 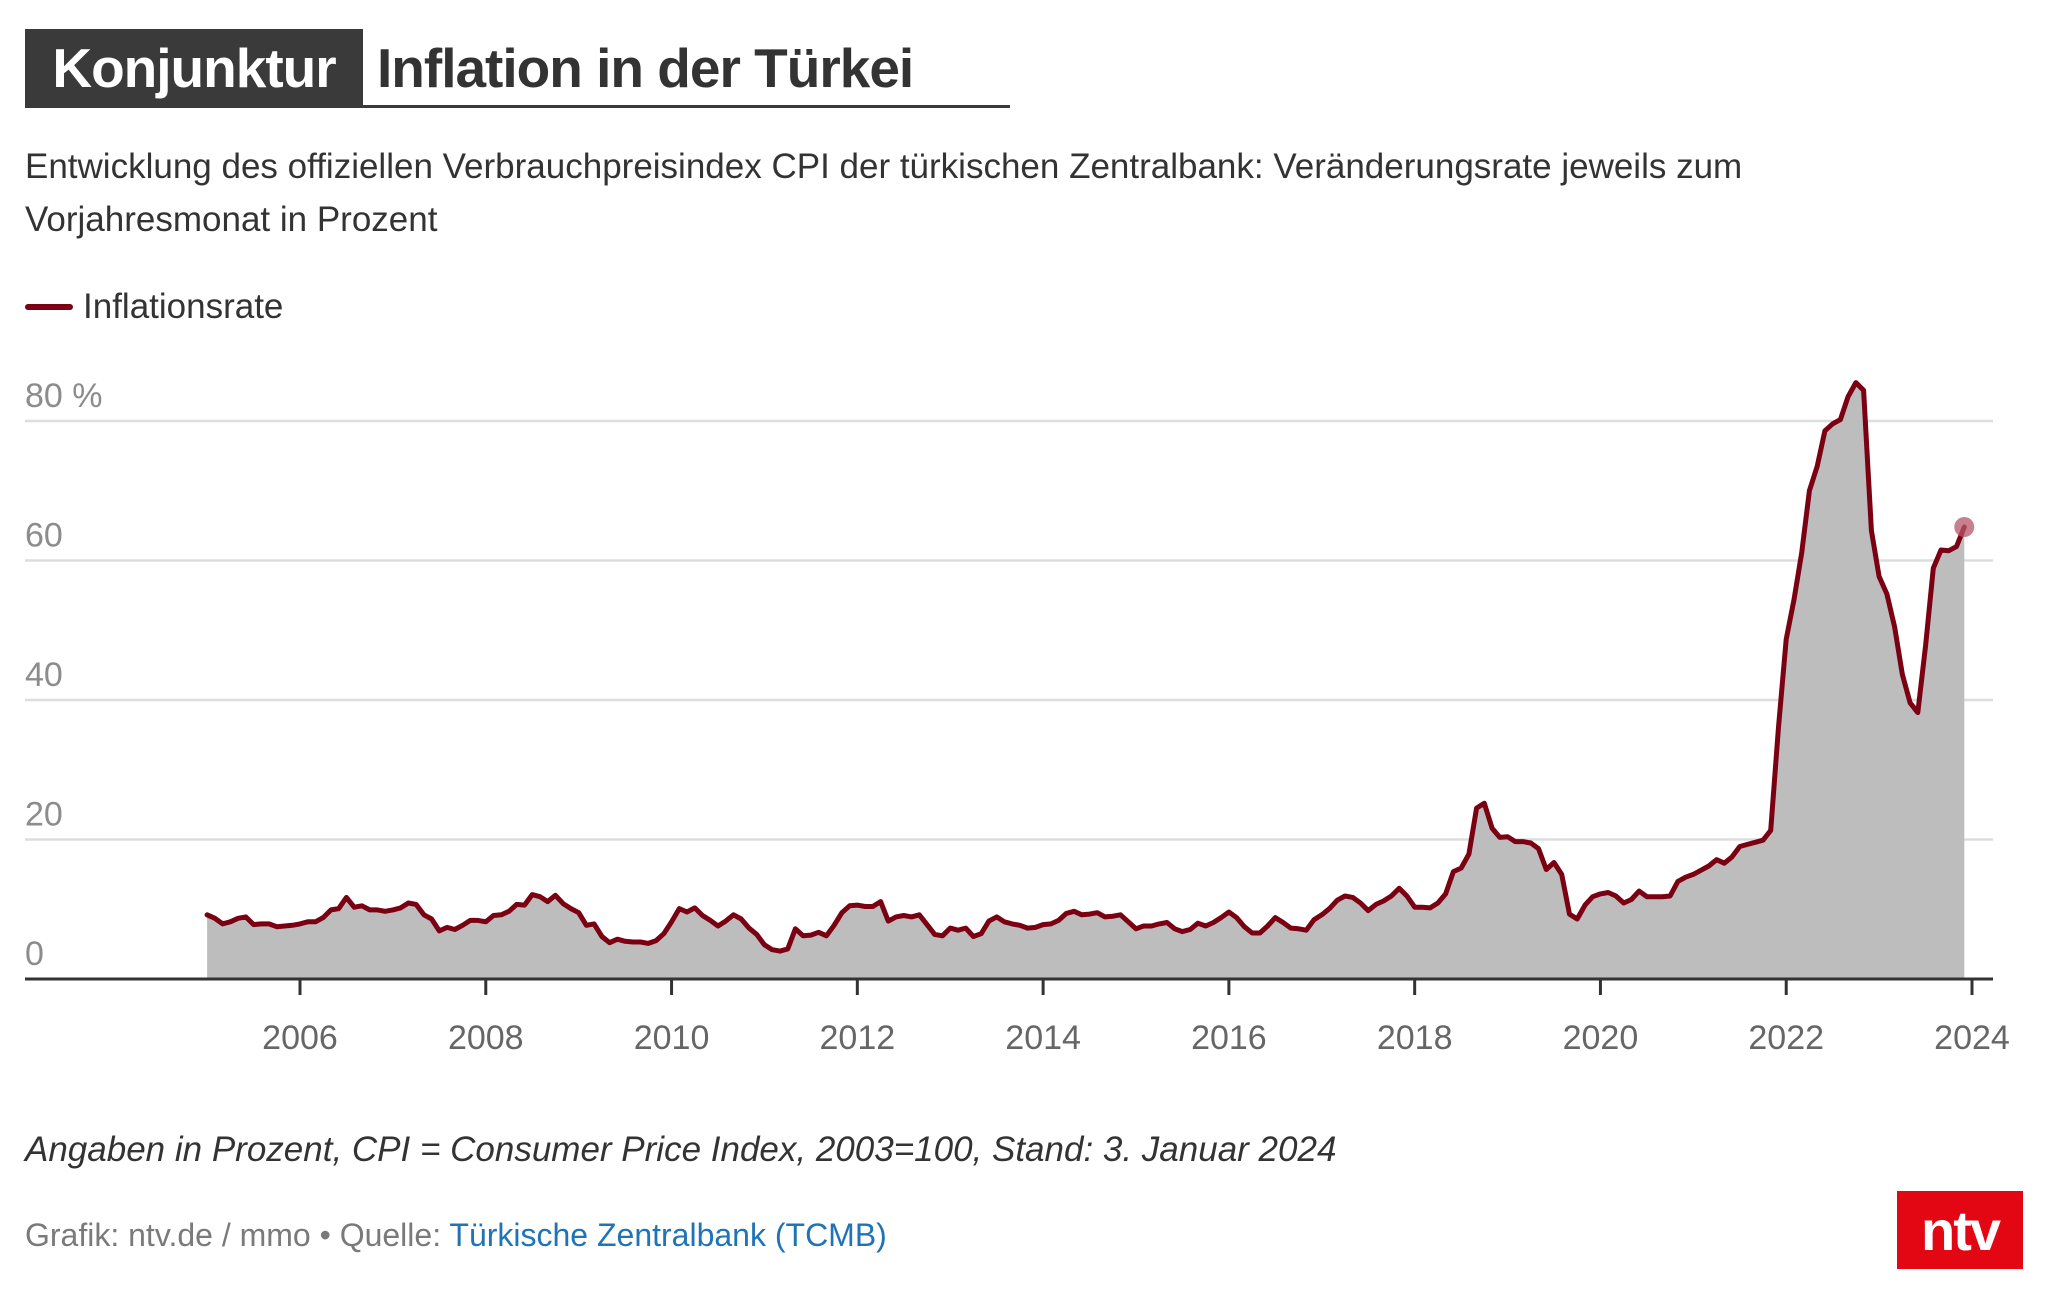 What do you see at coordinates (668, 1235) in the screenshot?
I see `source-link: Türkische Zentralbank (TCMB)` at bounding box center [668, 1235].